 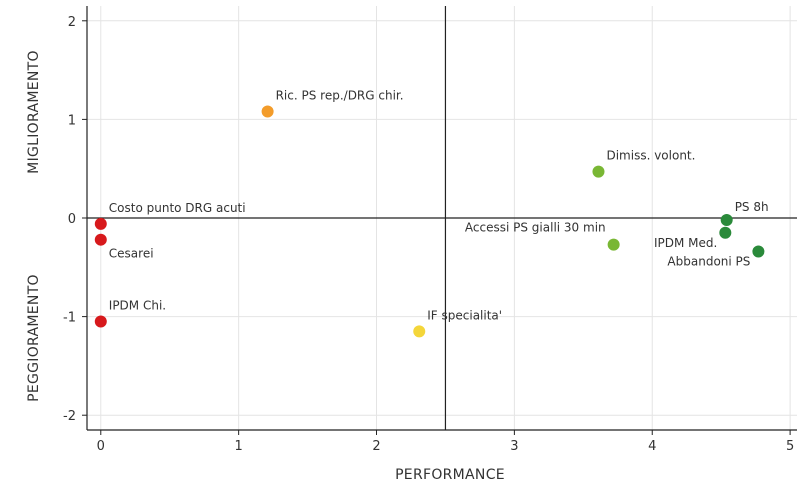 What do you see at coordinates (652, 446) in the screenshot?
I see `x-tick-label: 4` at bounding box center [652, 446].